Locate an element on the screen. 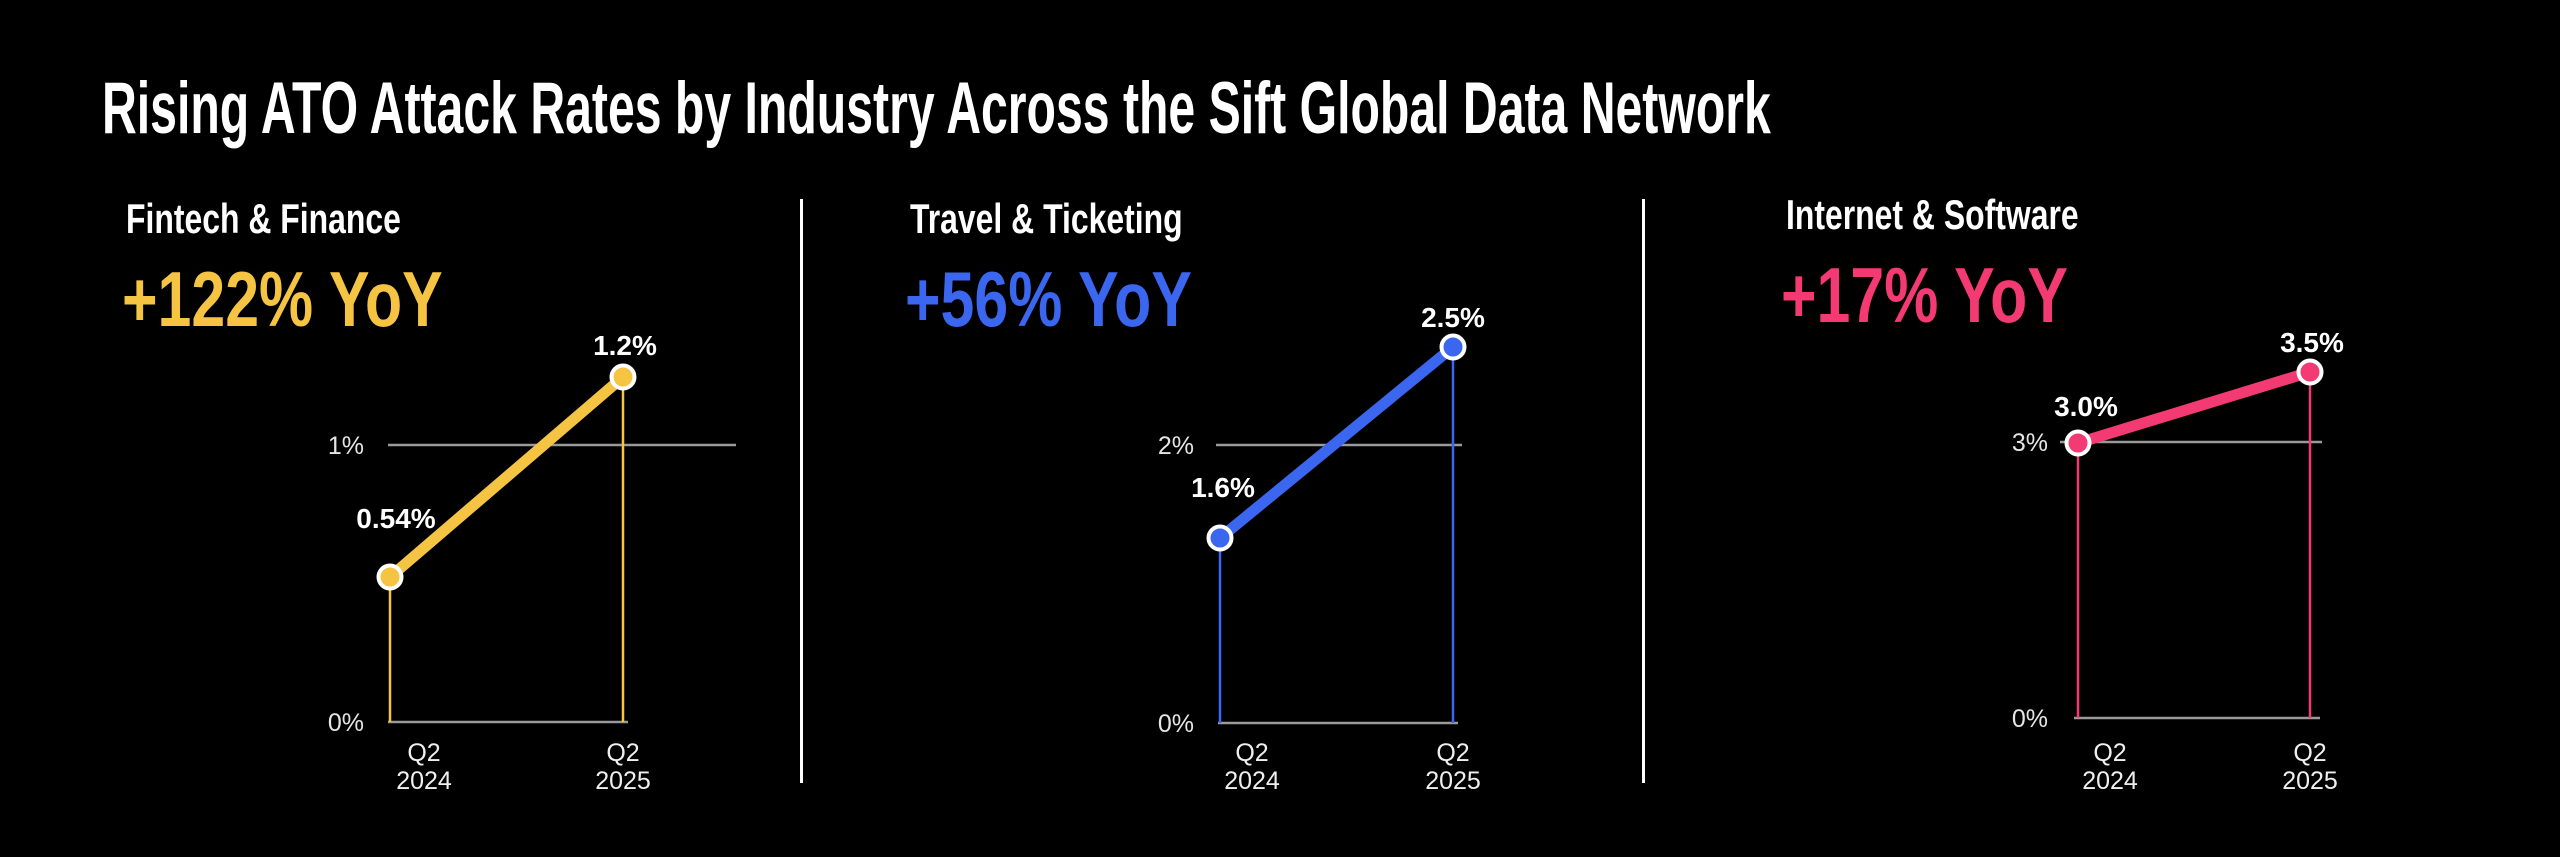 The height and width of the screenshot is (857, 2560). yoy-value: +56% YoY is located at coordinates (1048, 299).